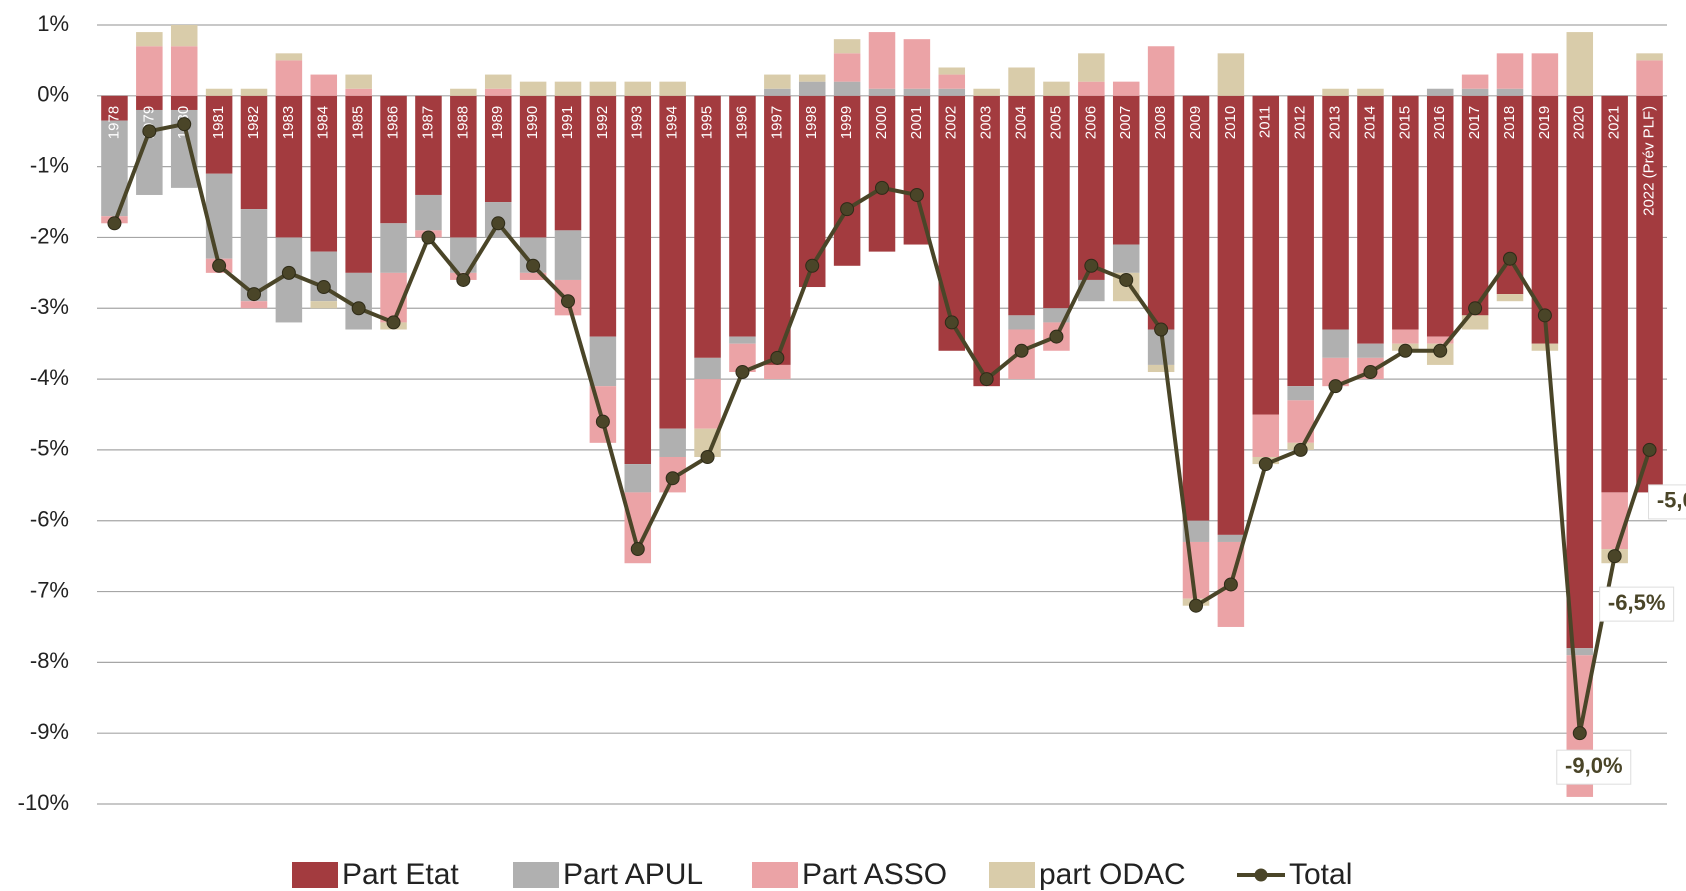  I want to click on legend-swatch, so click(775, 875).